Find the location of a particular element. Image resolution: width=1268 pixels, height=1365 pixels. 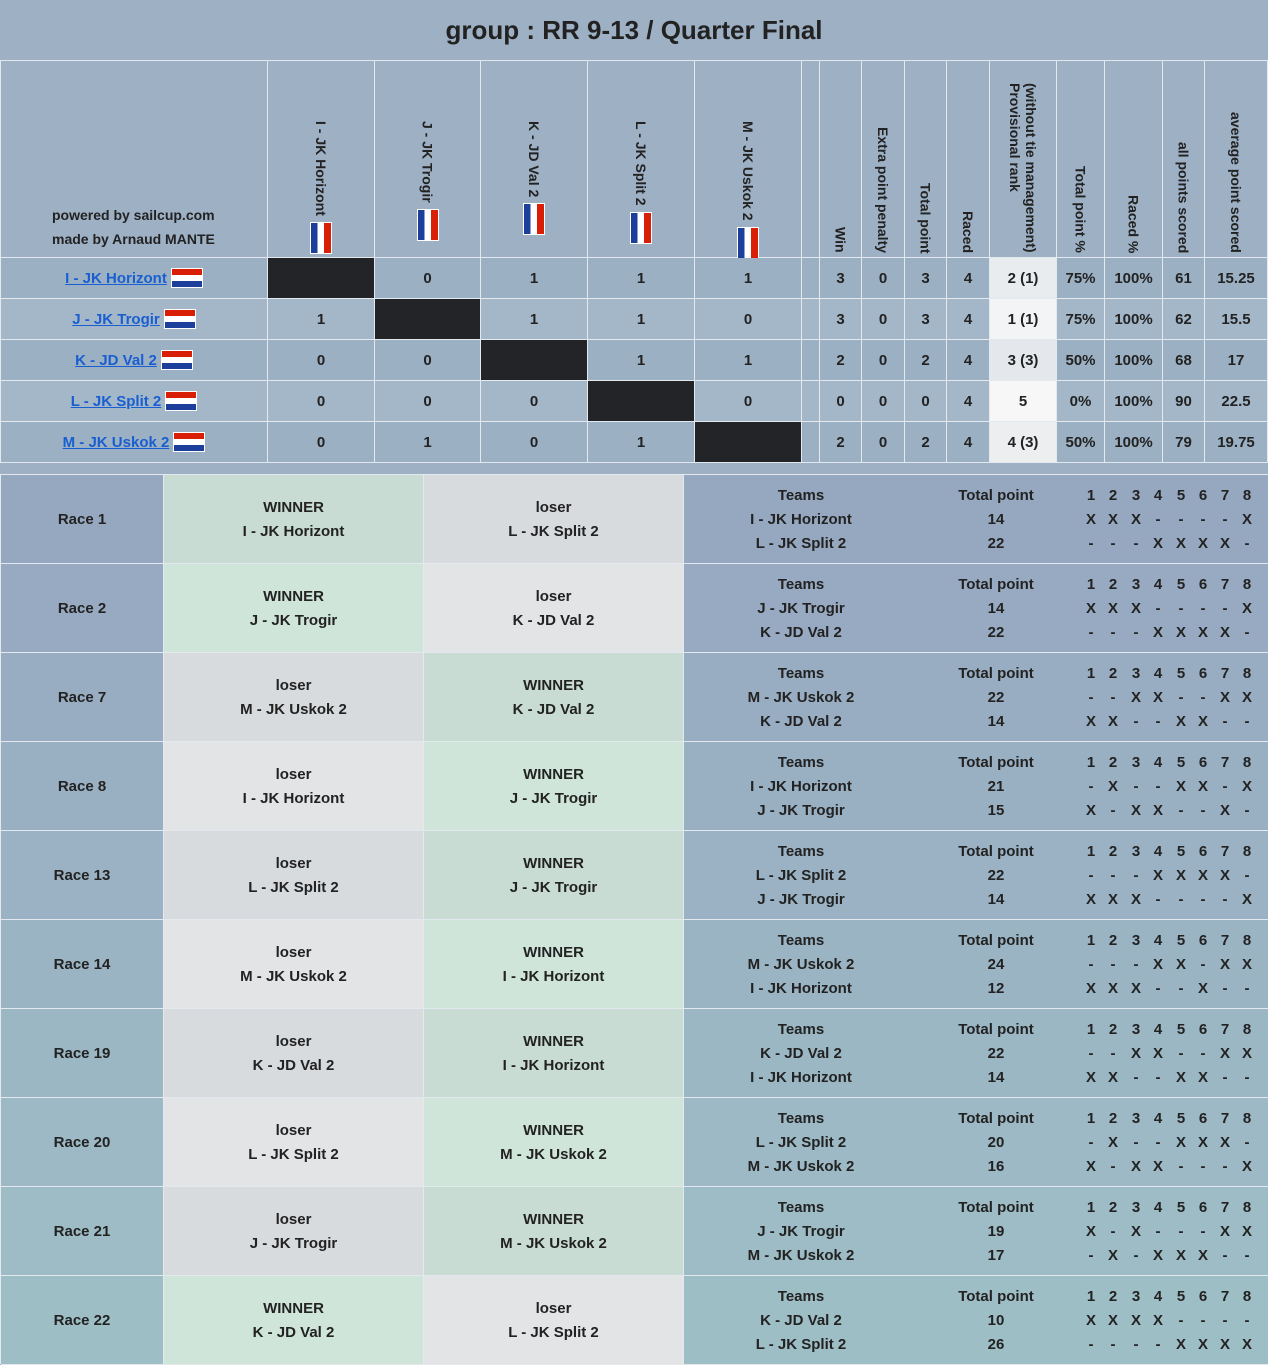

race-points: 10 is located at coordinates (996, 1320).